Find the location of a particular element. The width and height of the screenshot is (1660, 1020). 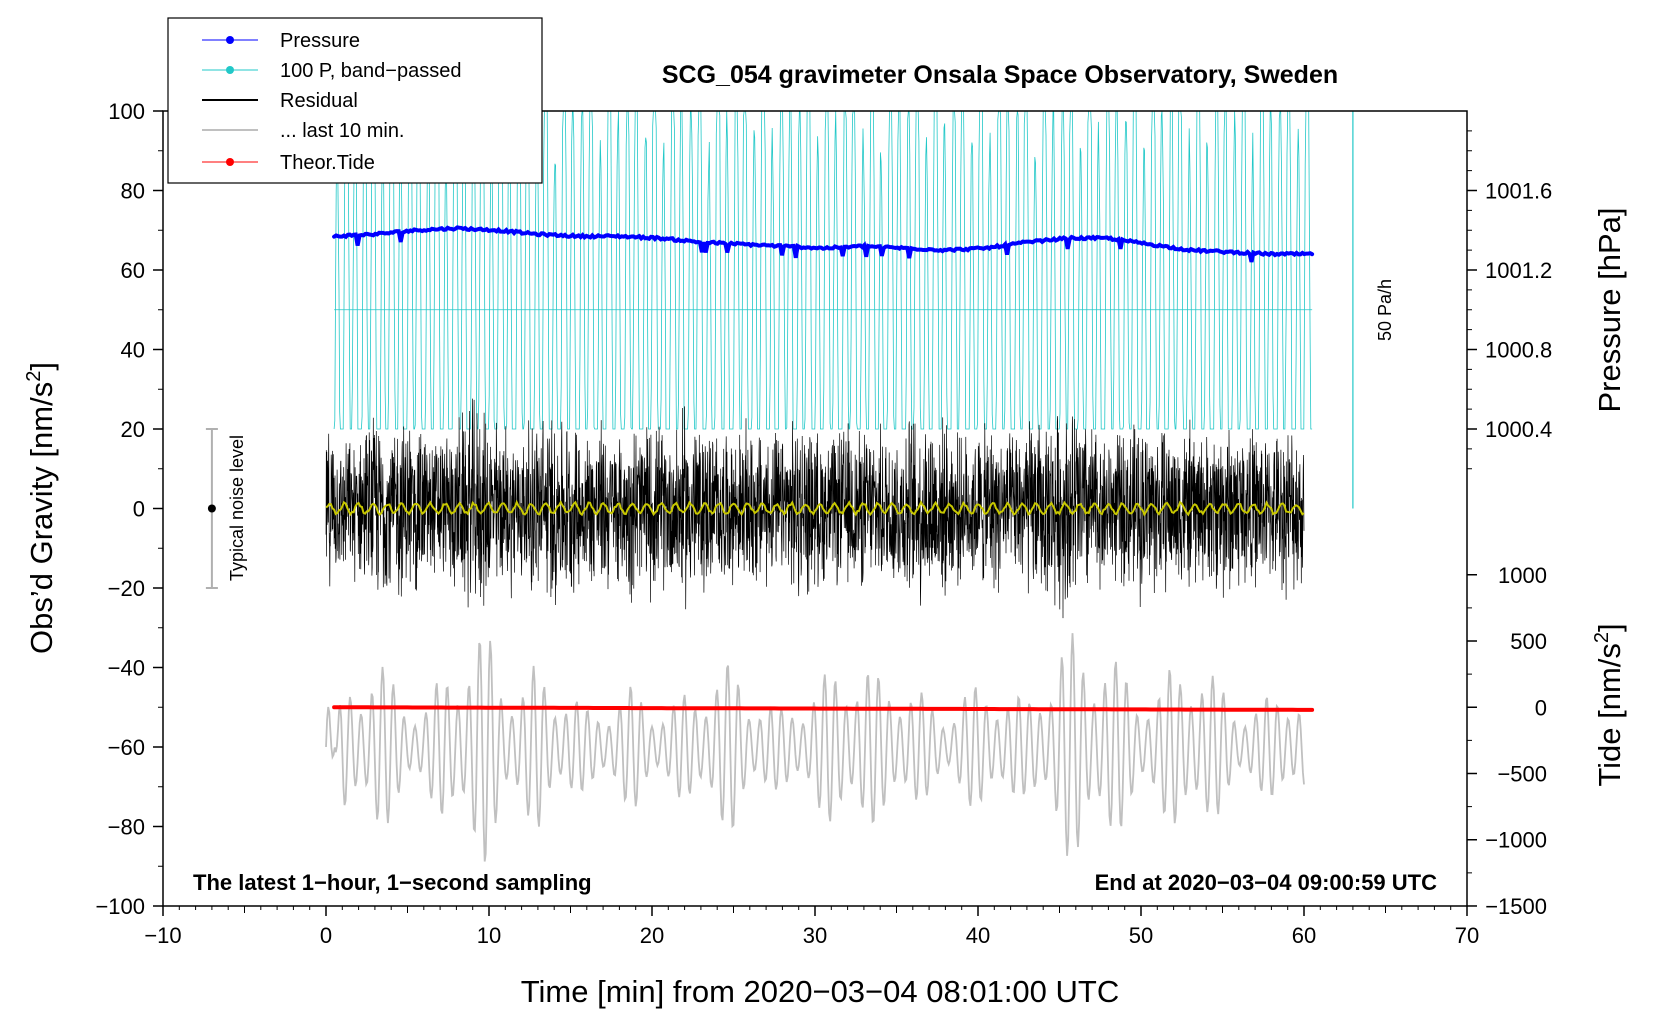

noise-bar-center is located at coordinates (211, 508).